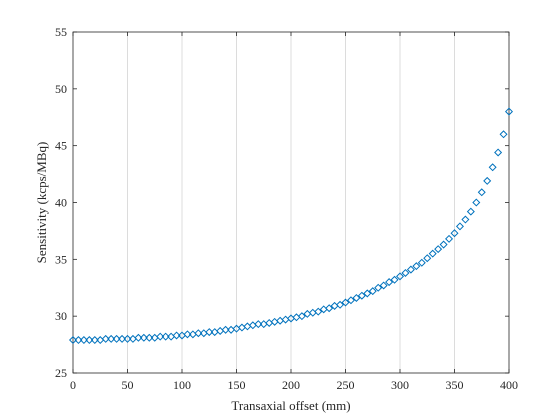 This screenshot has height=420, width=560. What do you see at coordinates (61, 32) in the screenshot?
I see `y-tick-label: 55` at bounding box center [61, 32].